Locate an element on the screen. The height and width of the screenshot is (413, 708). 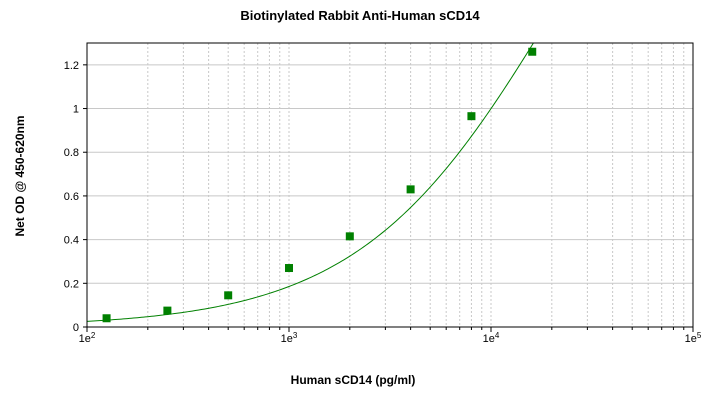
x-tick-label: 1e4 is located at coordinates (491, 338).